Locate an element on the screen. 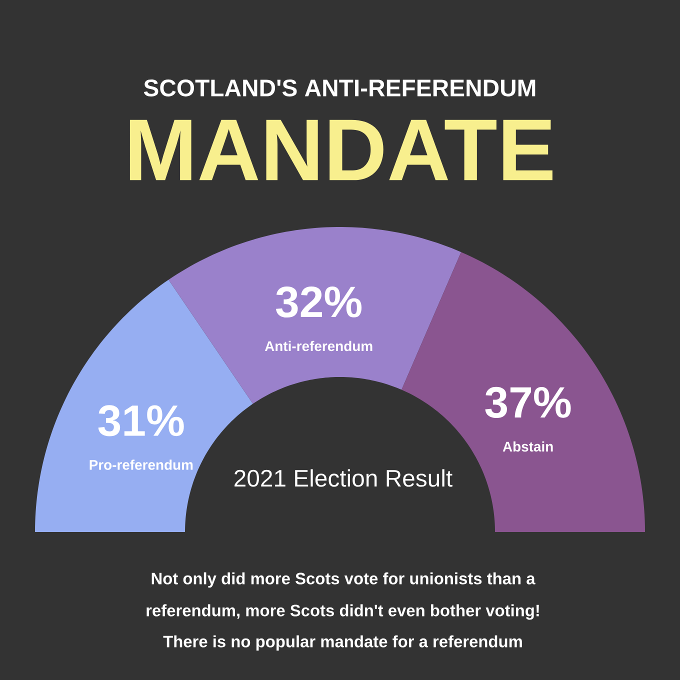 The width and height of the screenshot is (680, 680). slice-label: Pro-referendum is located at coordinates (141, 465).